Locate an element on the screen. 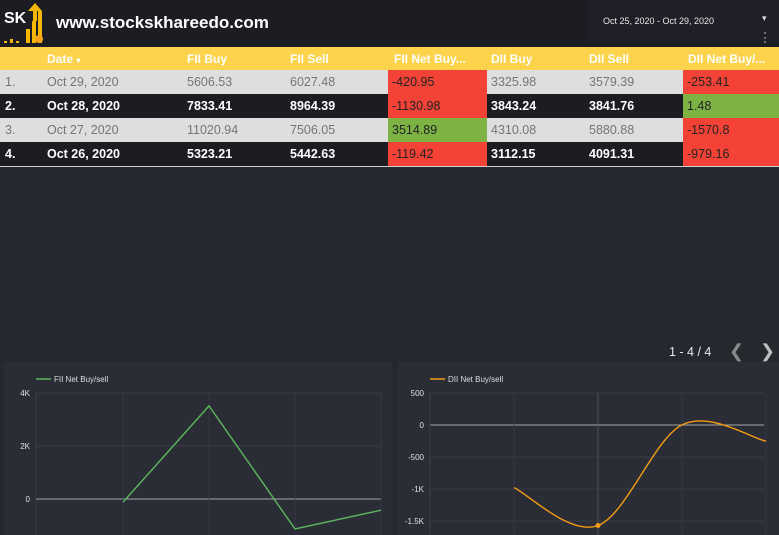 Image resolution: width=779 pixels, height=535 pixels. dii-sell-cell: 3841.76 is located at coordinates (612, 106).